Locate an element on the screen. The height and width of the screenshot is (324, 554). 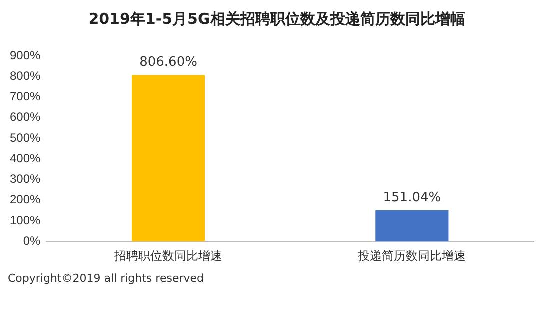
y-tick-label: 0% is located at coordinates (32, 241).